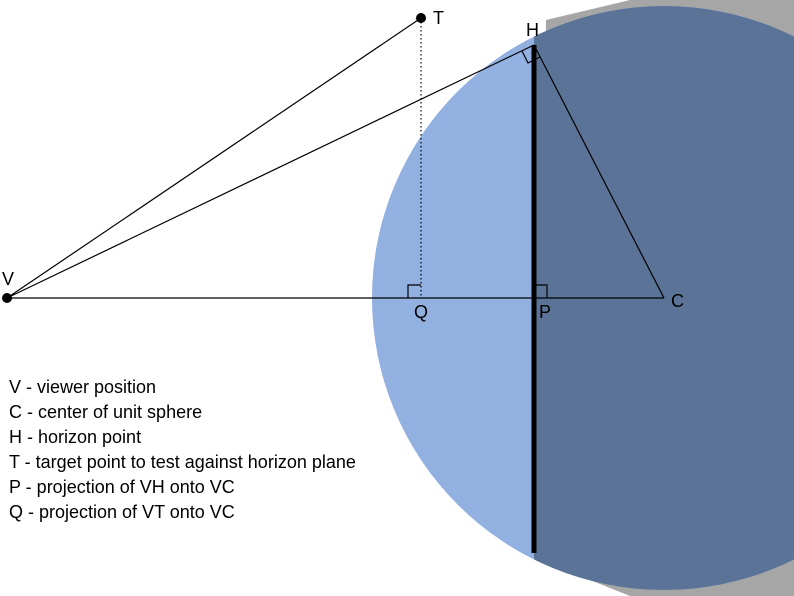  Describe the element at coordinates (83, 387) in the screenshot. I see `legend-item-V: V - viewer position` at that location.